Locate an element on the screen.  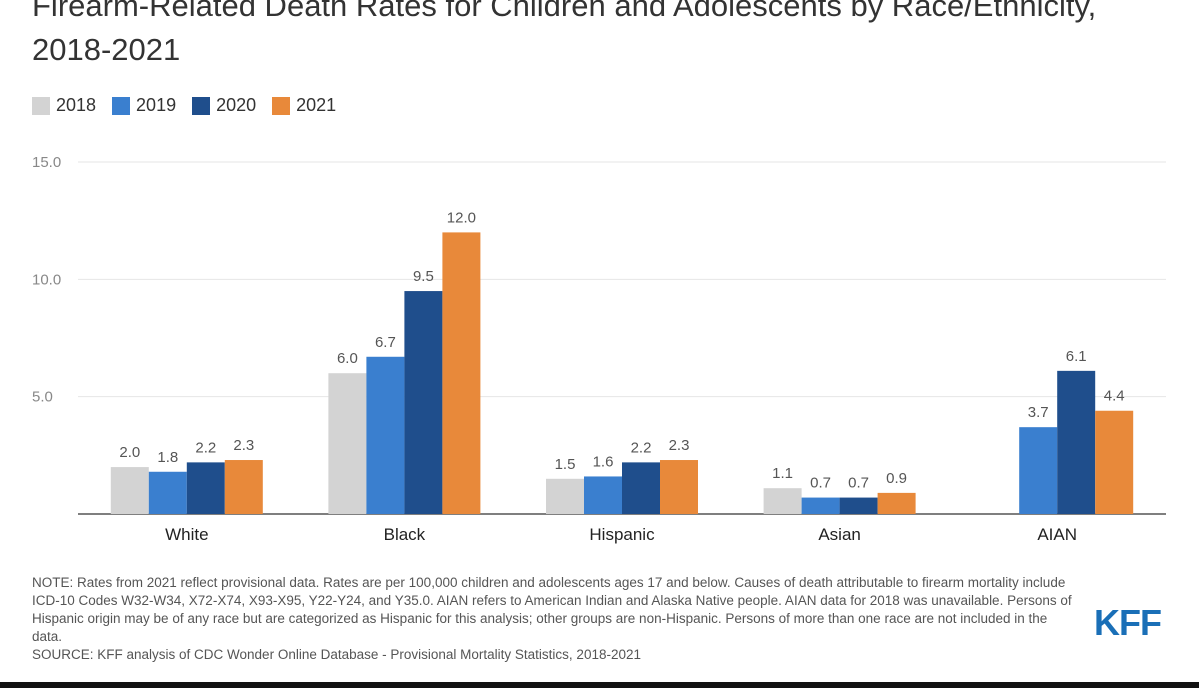
bar-aian-2021 is located at coordinates (1114, 462).